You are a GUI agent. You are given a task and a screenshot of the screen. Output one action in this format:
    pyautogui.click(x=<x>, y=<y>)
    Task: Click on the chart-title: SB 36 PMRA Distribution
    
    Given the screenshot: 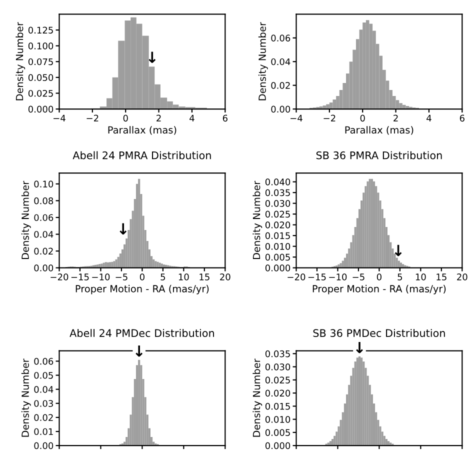 What is the action you would take?
    pyautogui.click(x=379, y=155)
    